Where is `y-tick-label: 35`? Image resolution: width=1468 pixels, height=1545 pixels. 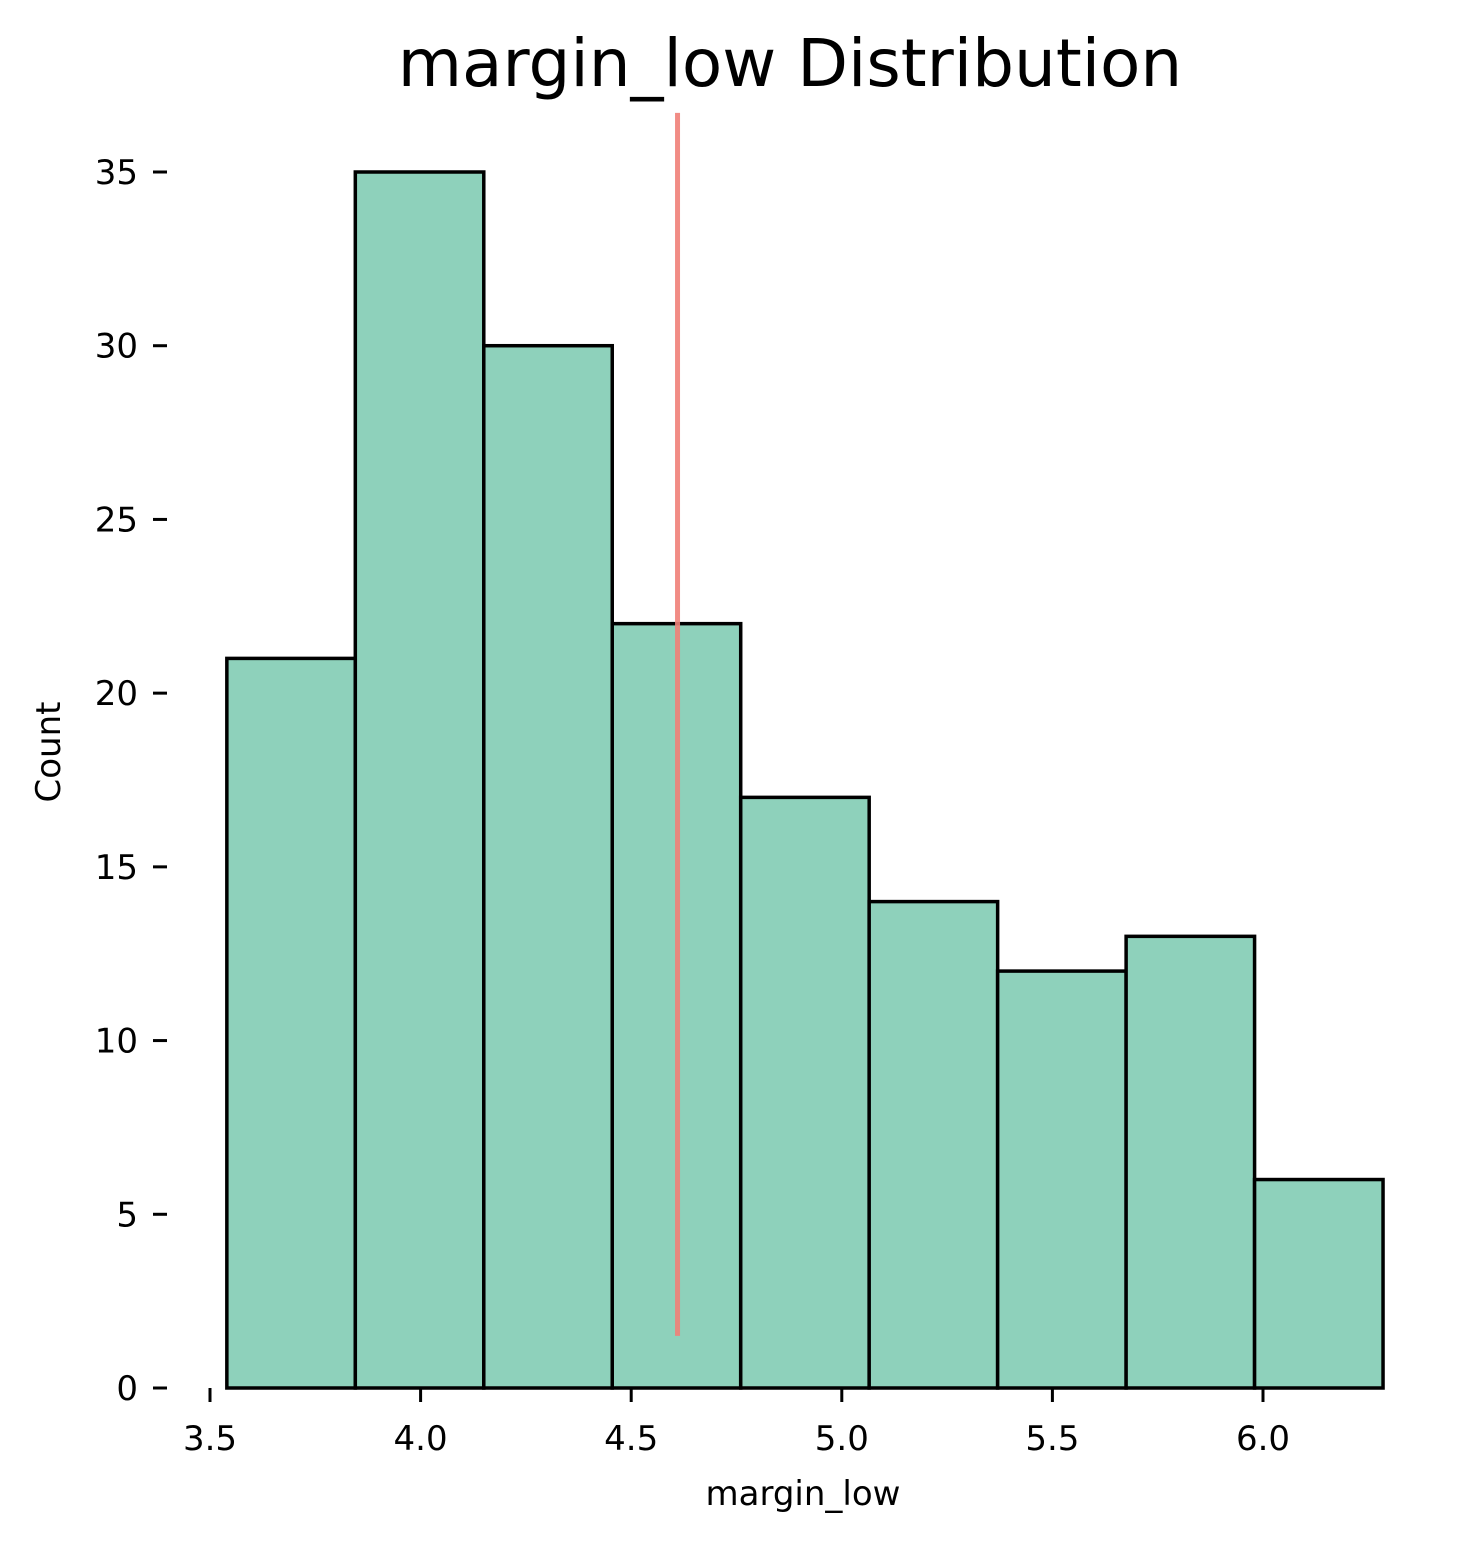
y-tick-label: 35 is located at coordinates (116, 173).